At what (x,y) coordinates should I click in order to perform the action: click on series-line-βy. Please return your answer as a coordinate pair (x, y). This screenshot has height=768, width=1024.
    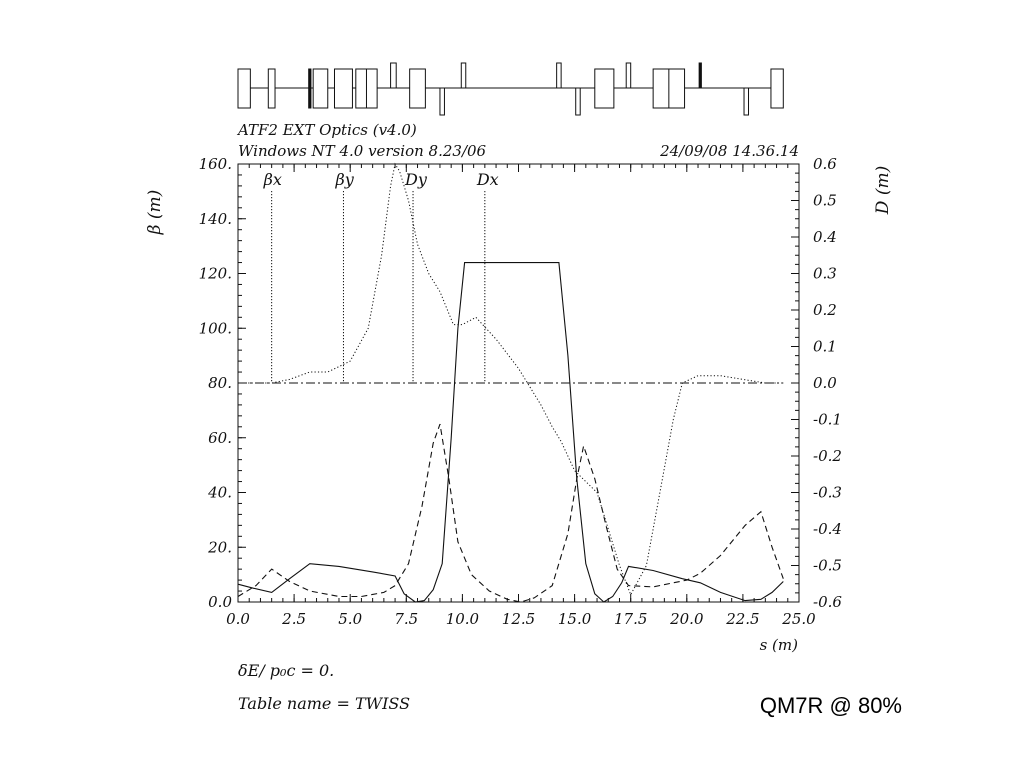
    Looking at the image, I should click on (510, 513).